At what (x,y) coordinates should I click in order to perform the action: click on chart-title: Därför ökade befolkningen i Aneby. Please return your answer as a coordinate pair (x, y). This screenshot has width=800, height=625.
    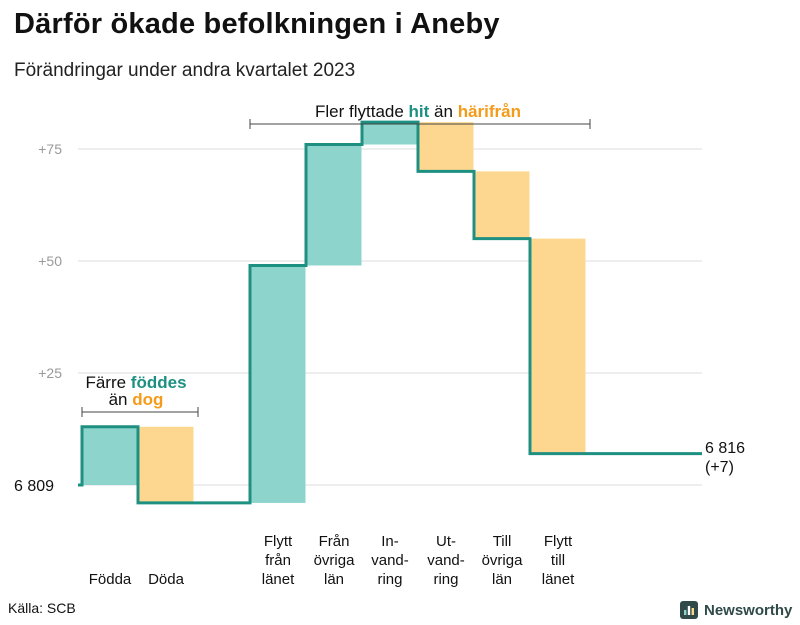
    Looking at the image, I should click on (257, 24).